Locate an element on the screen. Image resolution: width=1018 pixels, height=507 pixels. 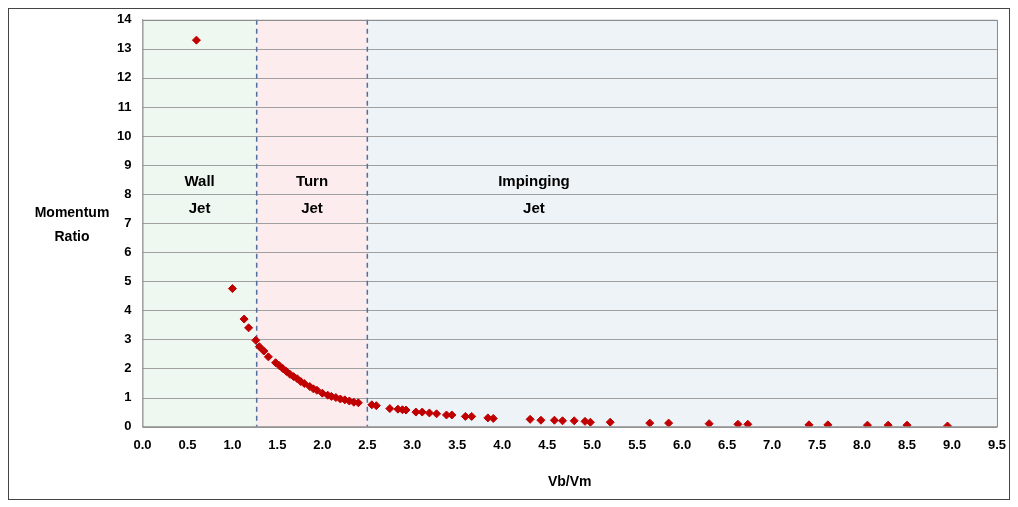
x-tick-label: 0.0 is located at coordinates (142, 444).